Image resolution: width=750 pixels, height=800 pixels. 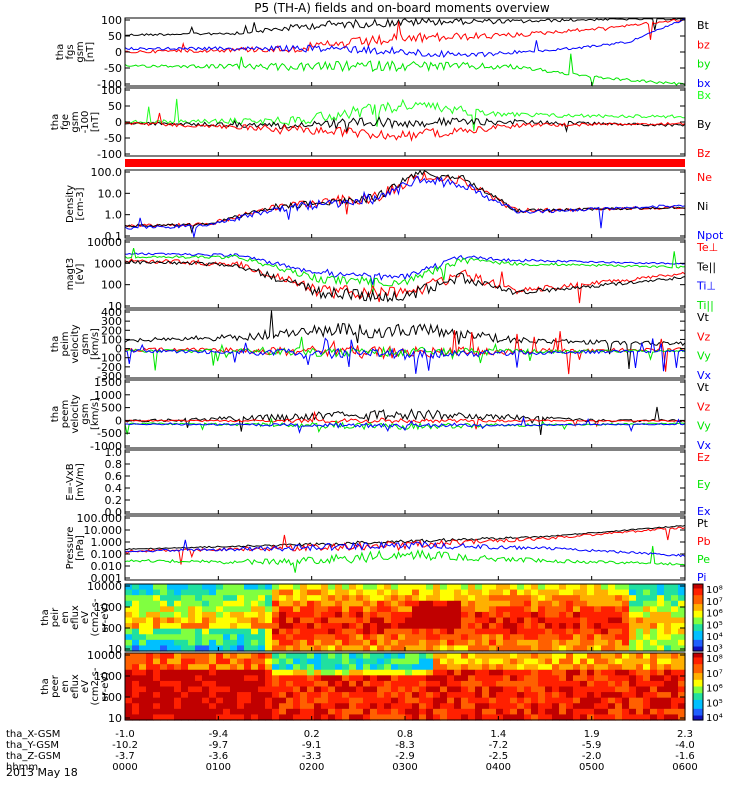 What do you see at coordinates (703, 457) in the screenshot?
I see `legend-label: Ez` at bounding box center [703, 457].